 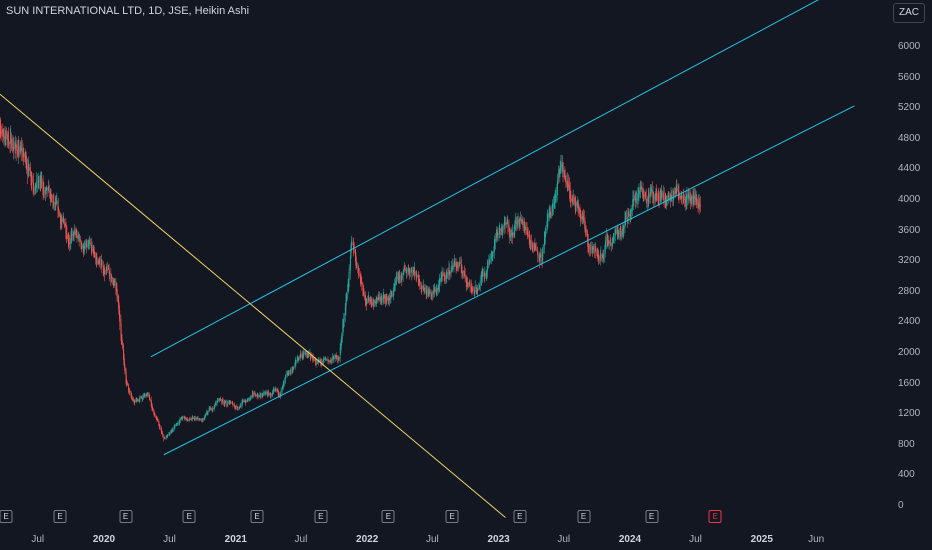 What do you see at coordinates (909, 13) in the screenshot?
I see `currency-button: ZAC` at bounding box center [909, 13].